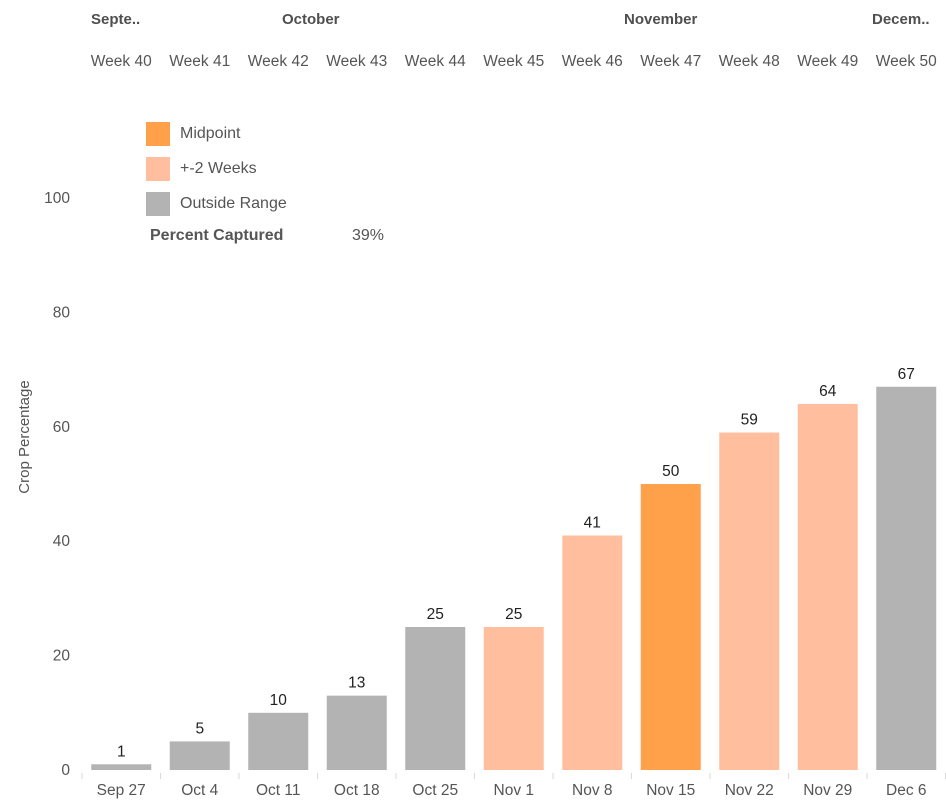 The width and height of the screenshot is (946, 804). What do you see at coordinates (749, 61) in the screenshot?
I see `week-label: Week 48` at bounding box center [749, 61].